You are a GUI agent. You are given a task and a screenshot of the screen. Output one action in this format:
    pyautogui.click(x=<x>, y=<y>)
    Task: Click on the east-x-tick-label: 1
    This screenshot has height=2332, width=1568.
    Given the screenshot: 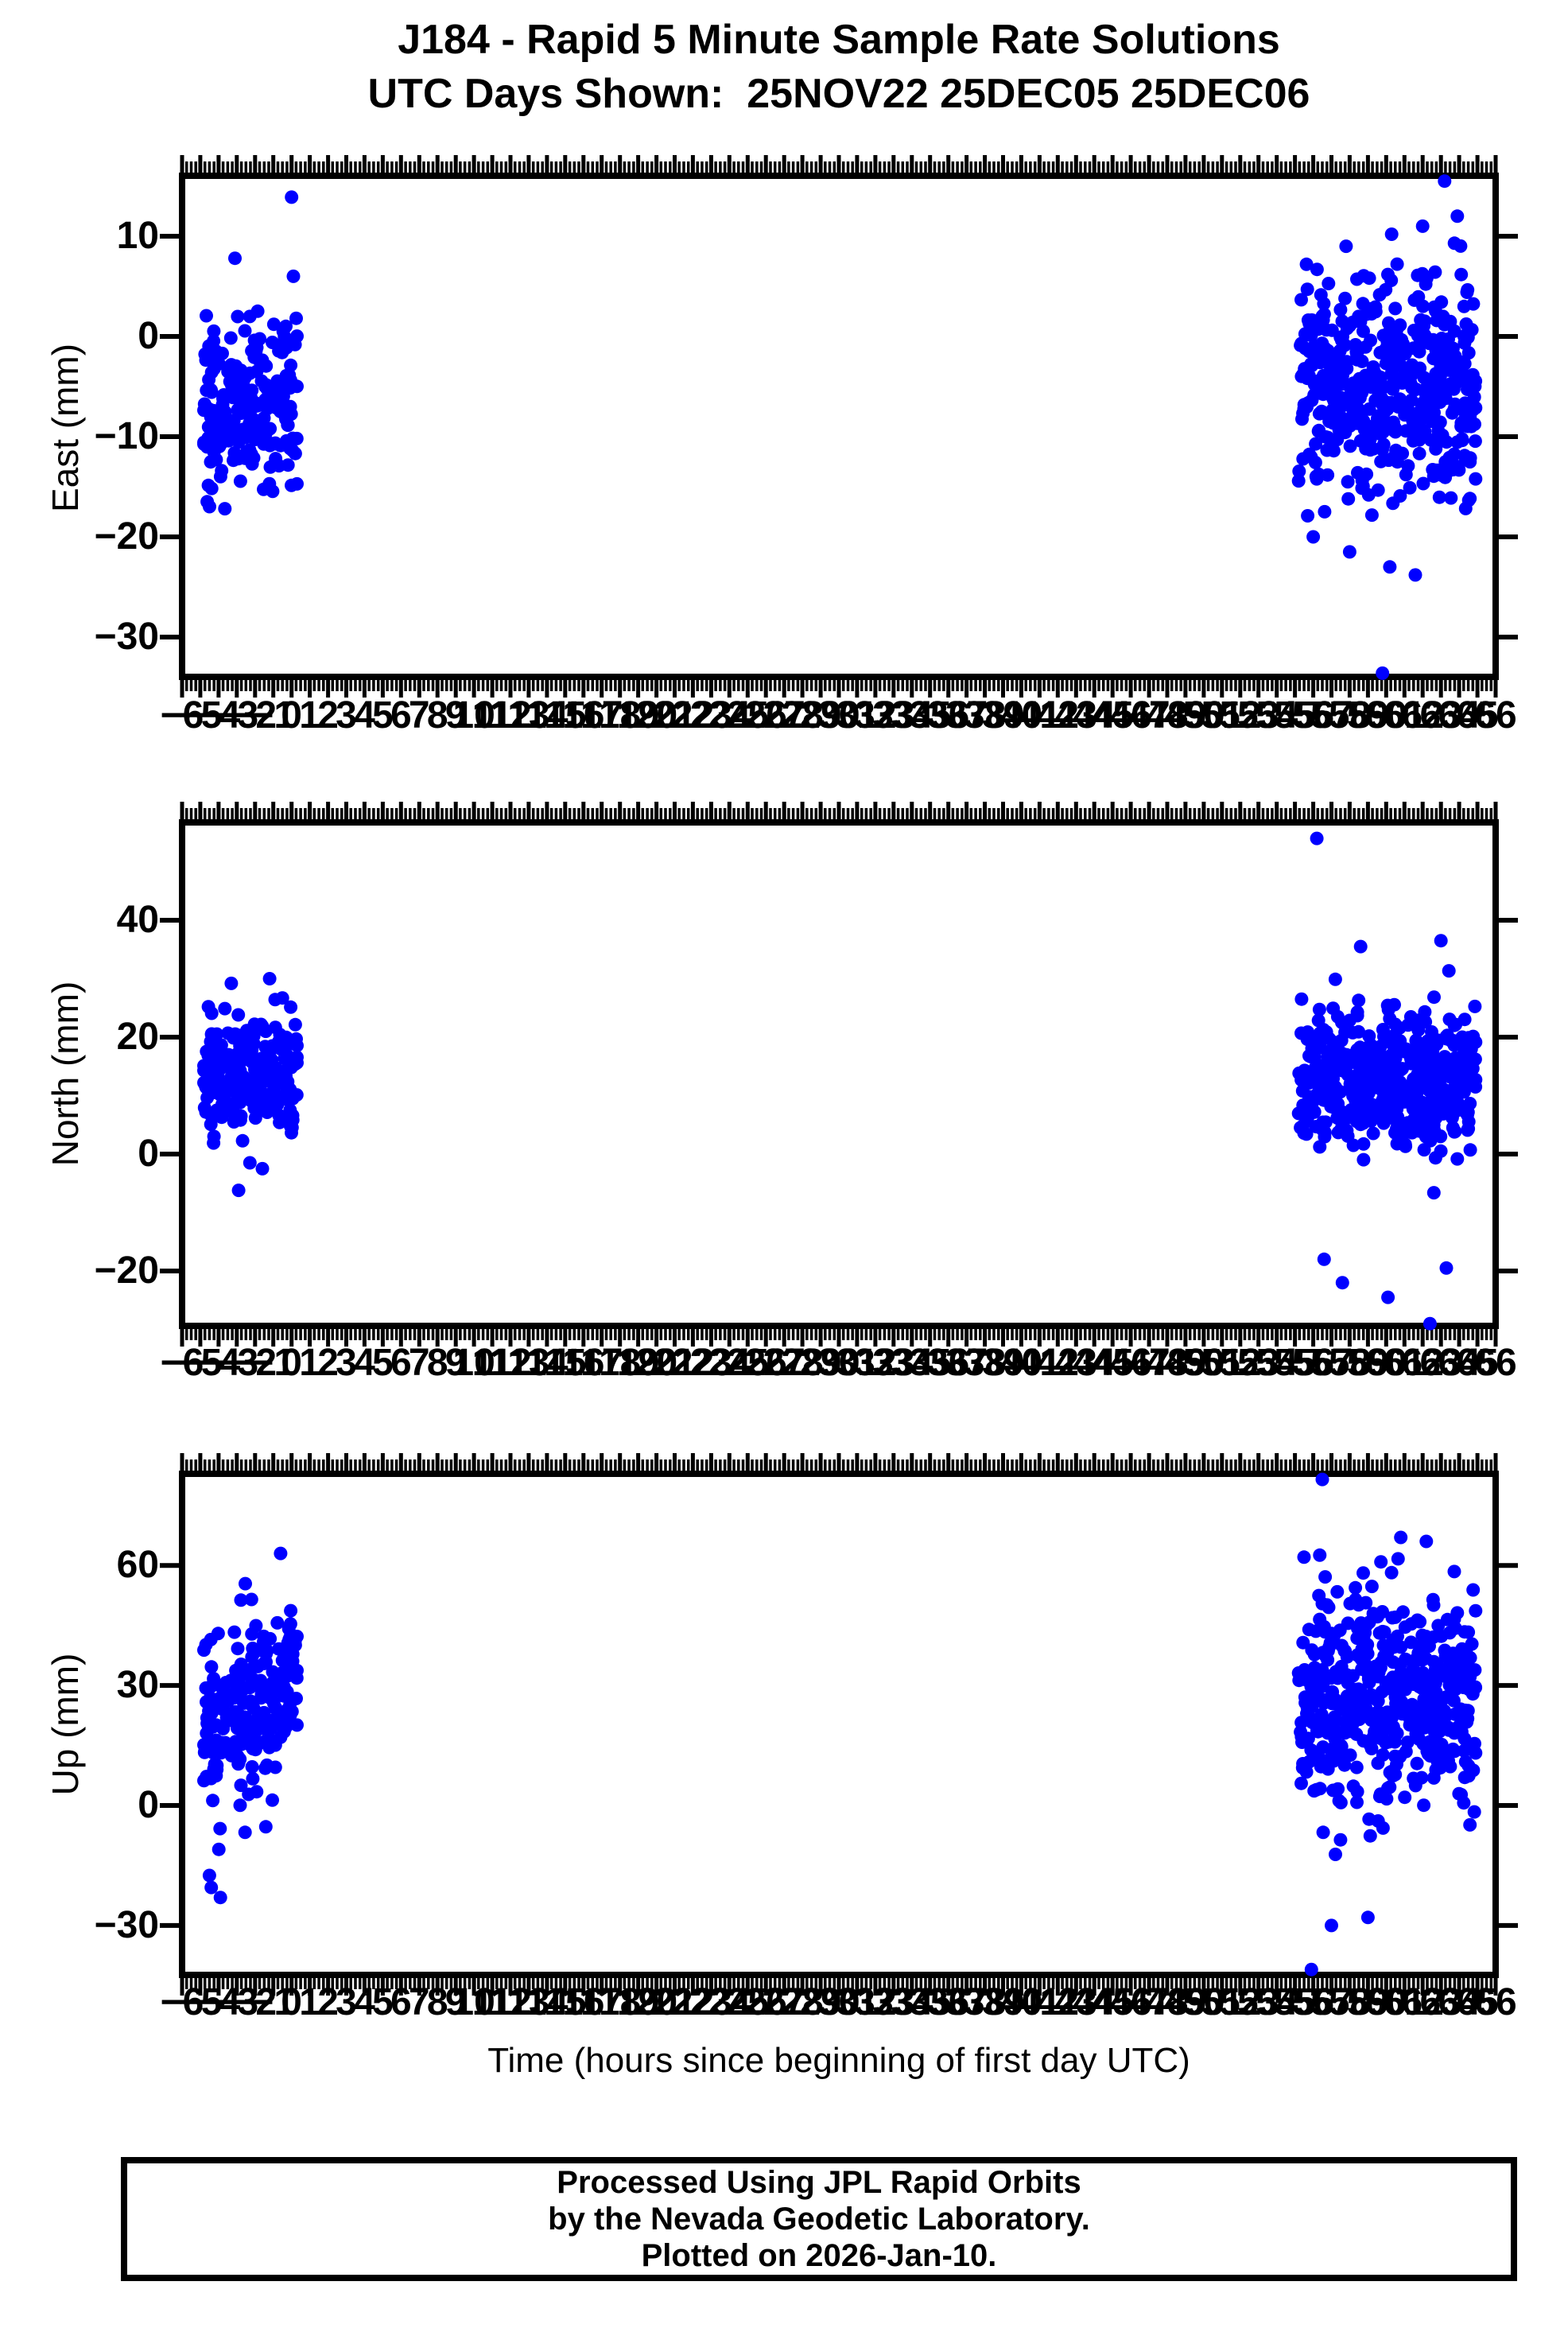 What is the action you would take?
    pyautogui.click(x=309, y=716)
    